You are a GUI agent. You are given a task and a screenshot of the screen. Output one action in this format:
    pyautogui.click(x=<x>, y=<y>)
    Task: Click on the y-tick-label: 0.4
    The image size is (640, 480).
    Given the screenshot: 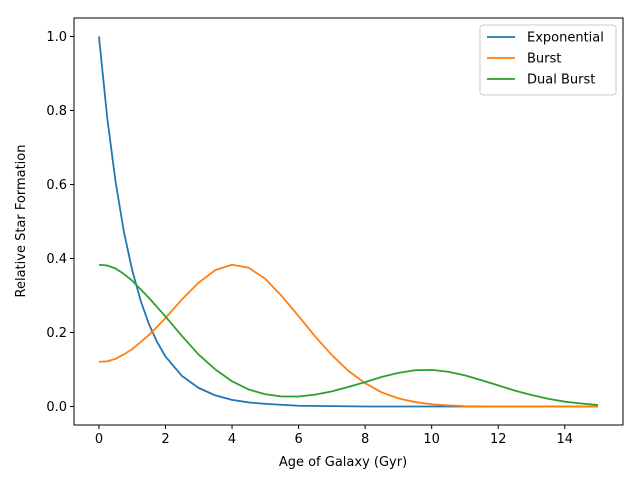 What is the action you would take?
    pyautogui.click(x=56, y=259)
    